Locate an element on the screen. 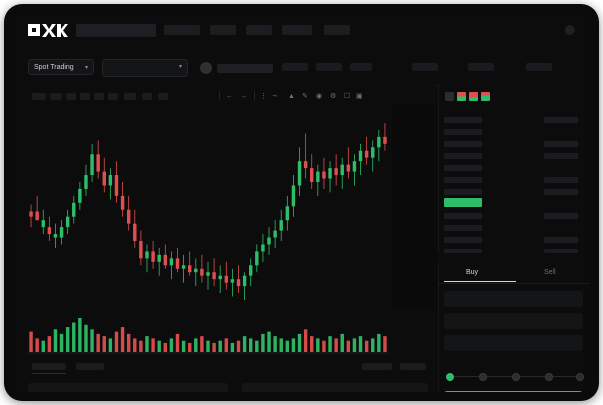 The width and height of the screenshot is (603, 405). account-avatar-icon is located at coordinates (570, 30).